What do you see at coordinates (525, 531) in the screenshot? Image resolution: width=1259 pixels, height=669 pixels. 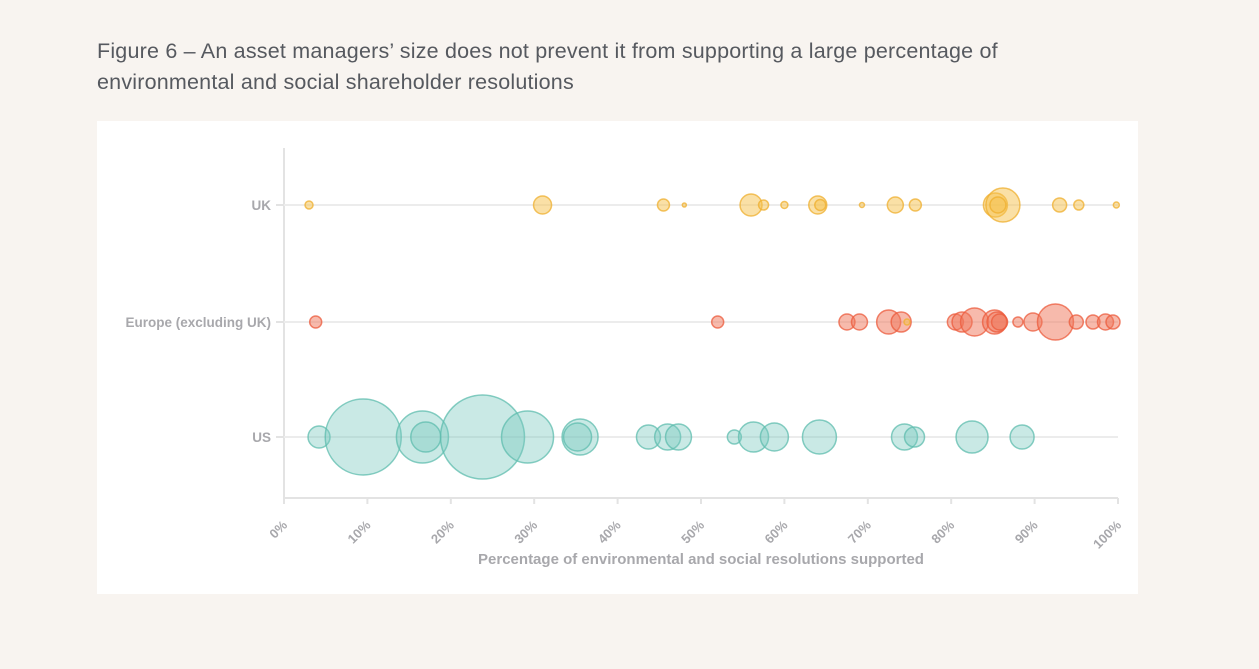 I see `x-tick-label: 30%` at bounding box center [525, 531].